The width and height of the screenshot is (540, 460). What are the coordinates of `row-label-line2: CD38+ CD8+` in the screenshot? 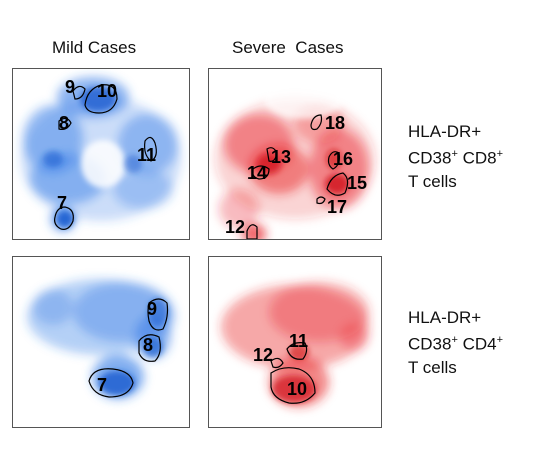 It's located at (456, 158).